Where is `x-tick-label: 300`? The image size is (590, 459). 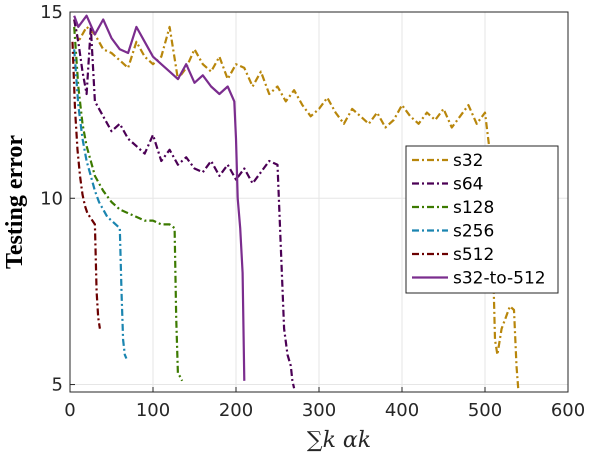 x-tick-label: 300 is located at coordinates (319, 410).